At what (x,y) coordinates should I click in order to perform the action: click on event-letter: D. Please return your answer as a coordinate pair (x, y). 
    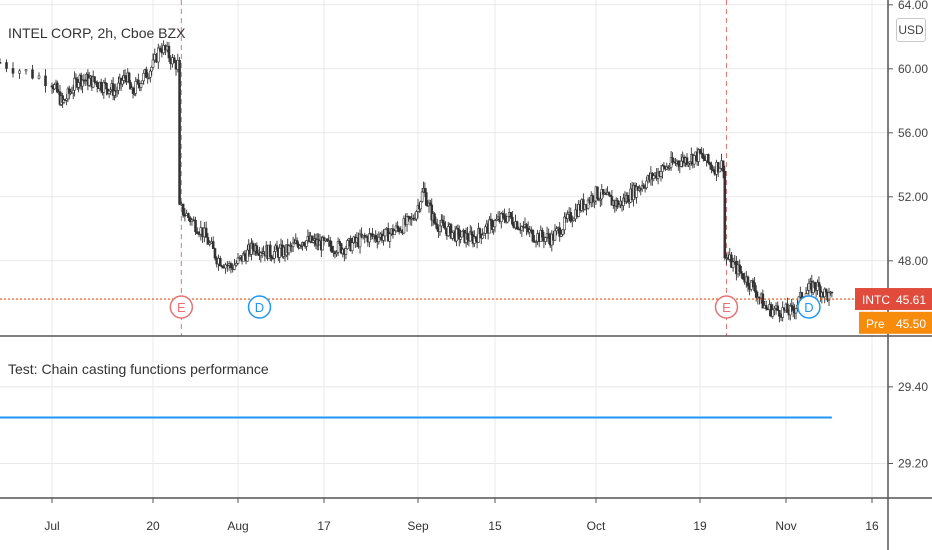
    Looking at the image, I should click on (259, 307).